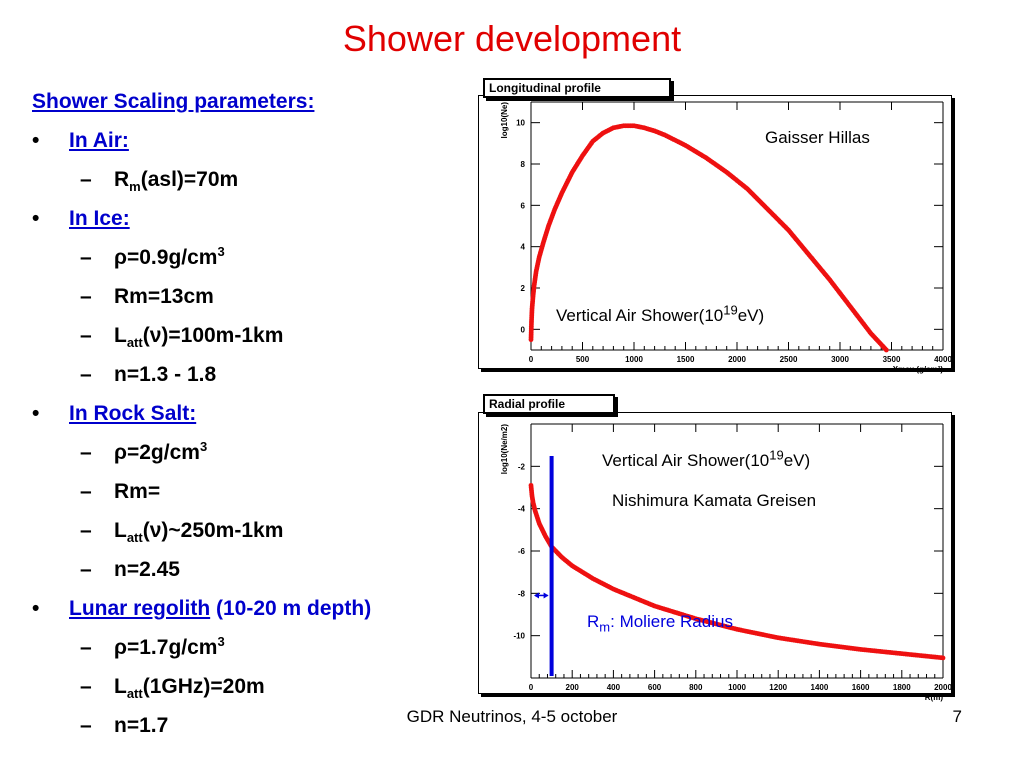 This screenshot has width=1024, height=768. What do you see at coordinates (504, 449) in the screenshot?
I see `y-axis-title: log10(Ne/m2)` at bounding box center [504, 449].